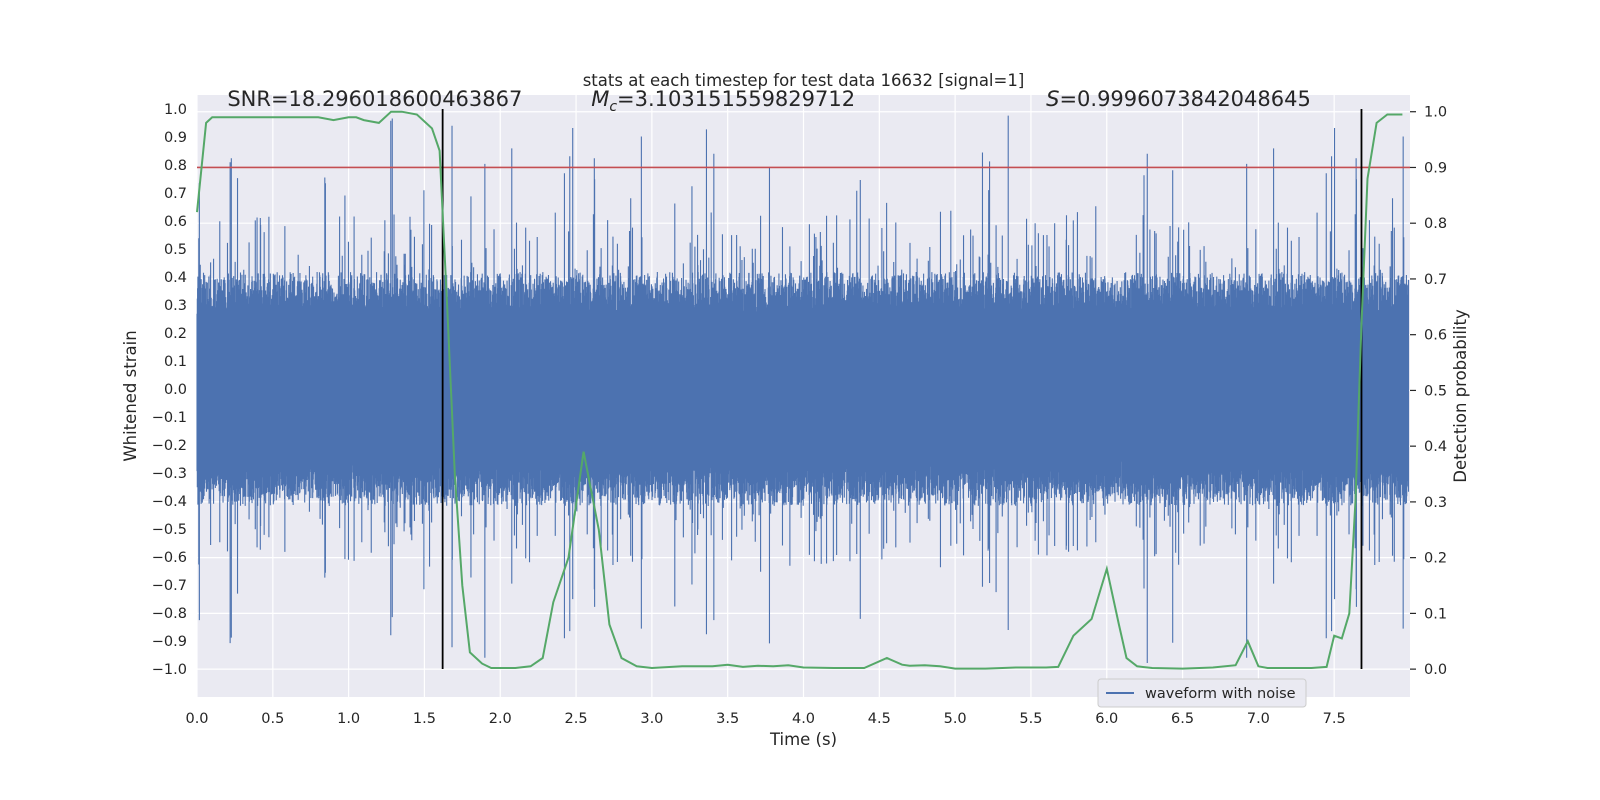 The width and height of the screenshot is (1600, 800). What do you see at coordinates (396, 99) in the screenshot?
I see `snr-value: =18.296018600463867` at bounding box center [396, 99].